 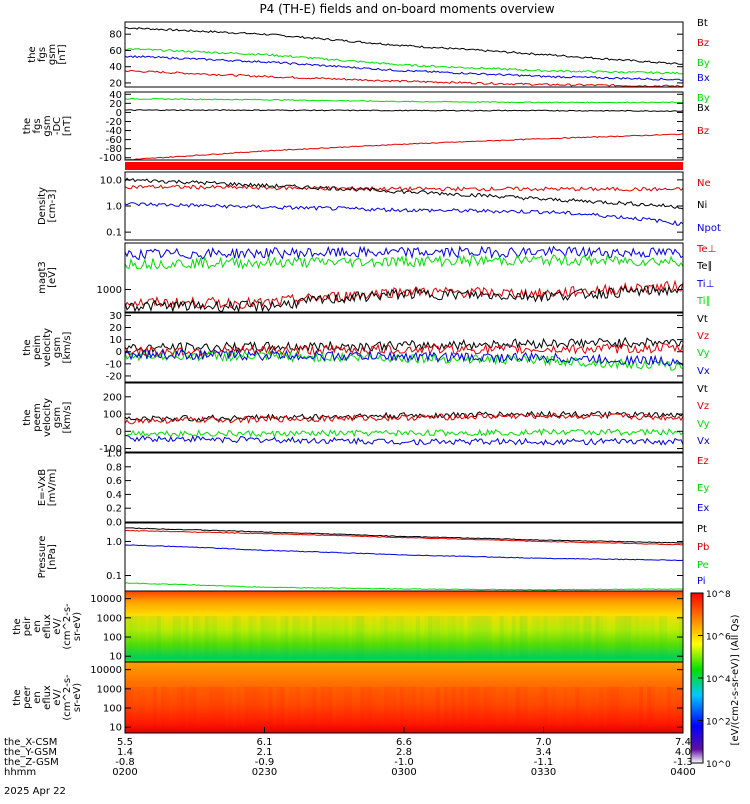 I want to click on ytick-label-pressure-0: 0.1, so click(x=114, y=576).